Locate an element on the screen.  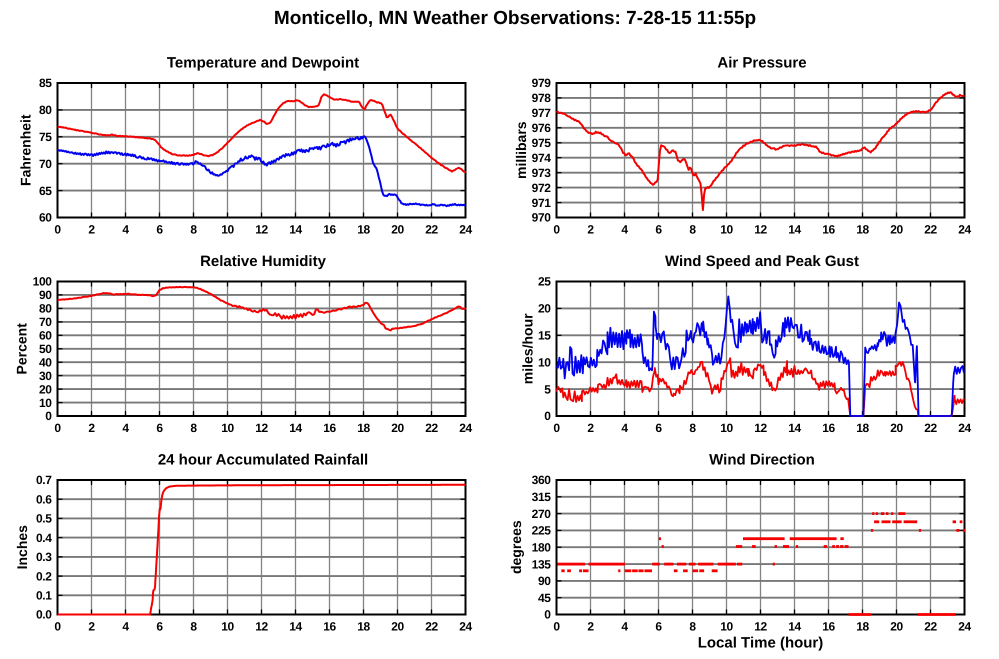
svg-text: 976 is located at coordinates (542, 128).